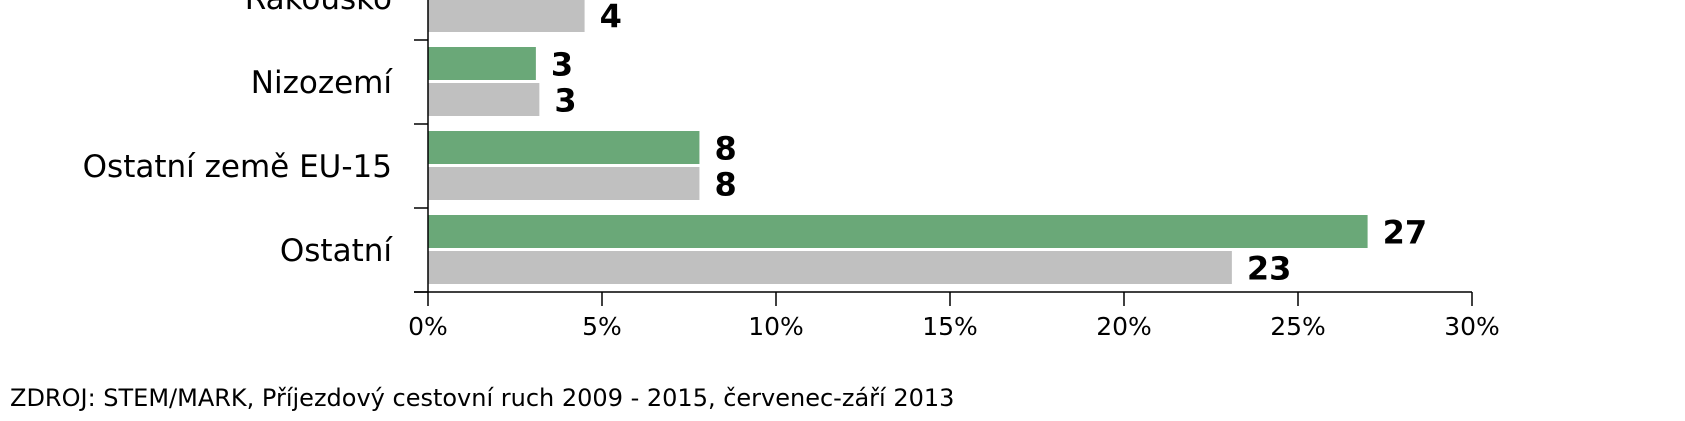 The width and height of the screenshot is (1685, 421). Describe the element at coordinates (1298, 326) in the screenshot. I see `x-tick-label: 25%` at that location.